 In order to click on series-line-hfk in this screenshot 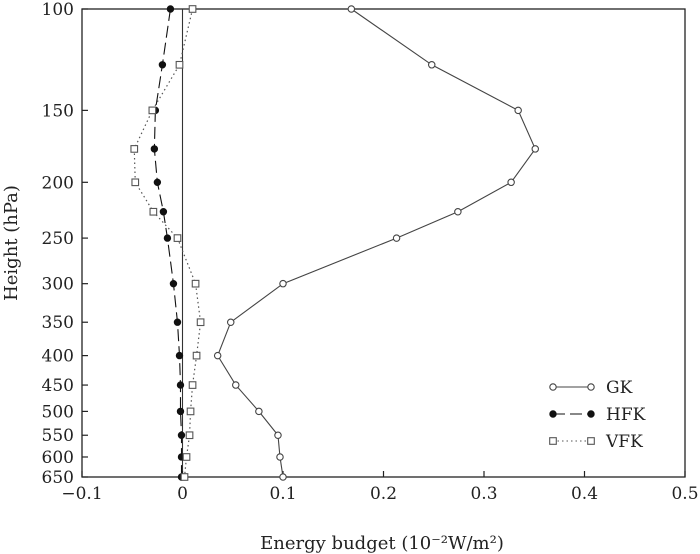, I will do `click(168, 242)`.